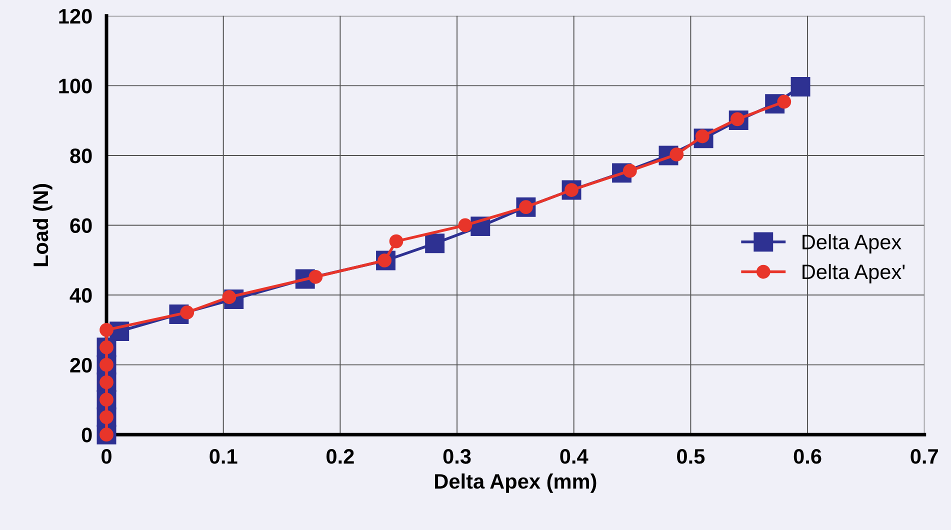 The height and width of the screenshot is (530, 951). Describe the element at coordinates (81, 295) in the screenshot. I see `y-tick-label: 40` at that location.